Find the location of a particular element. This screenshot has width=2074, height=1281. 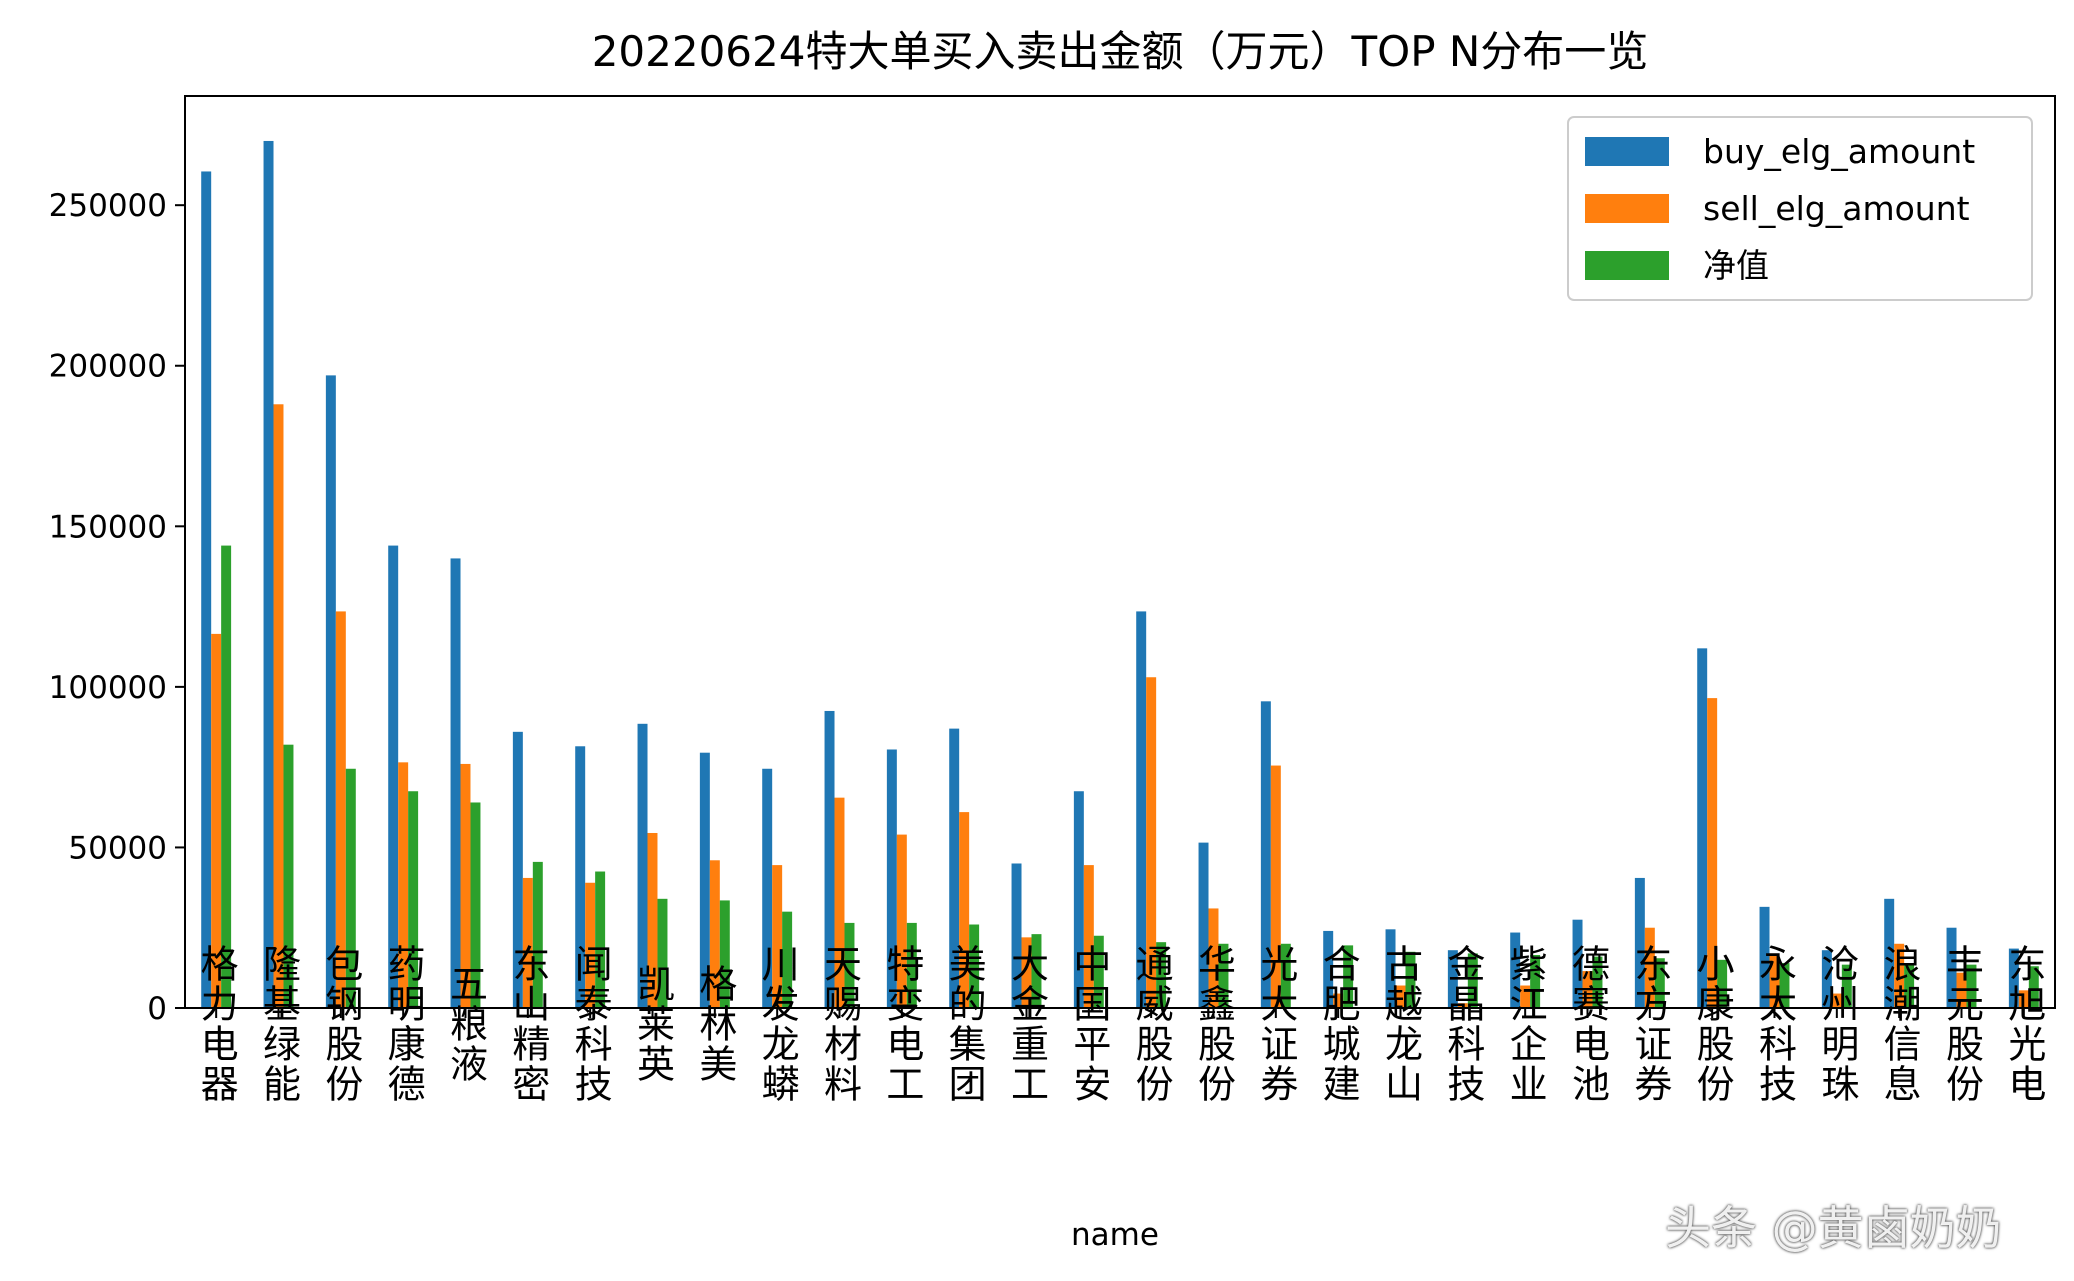

bar--6 is located at coordinates (600, 939).